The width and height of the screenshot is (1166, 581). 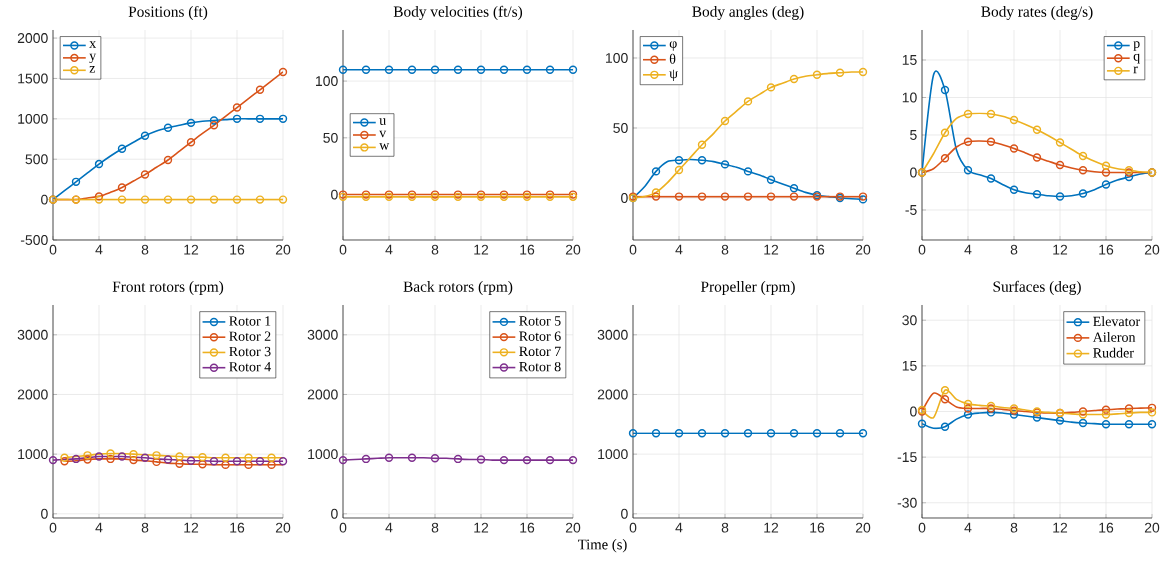 I want to click on legend-label: Elevator, so click(x=1117, y=321).